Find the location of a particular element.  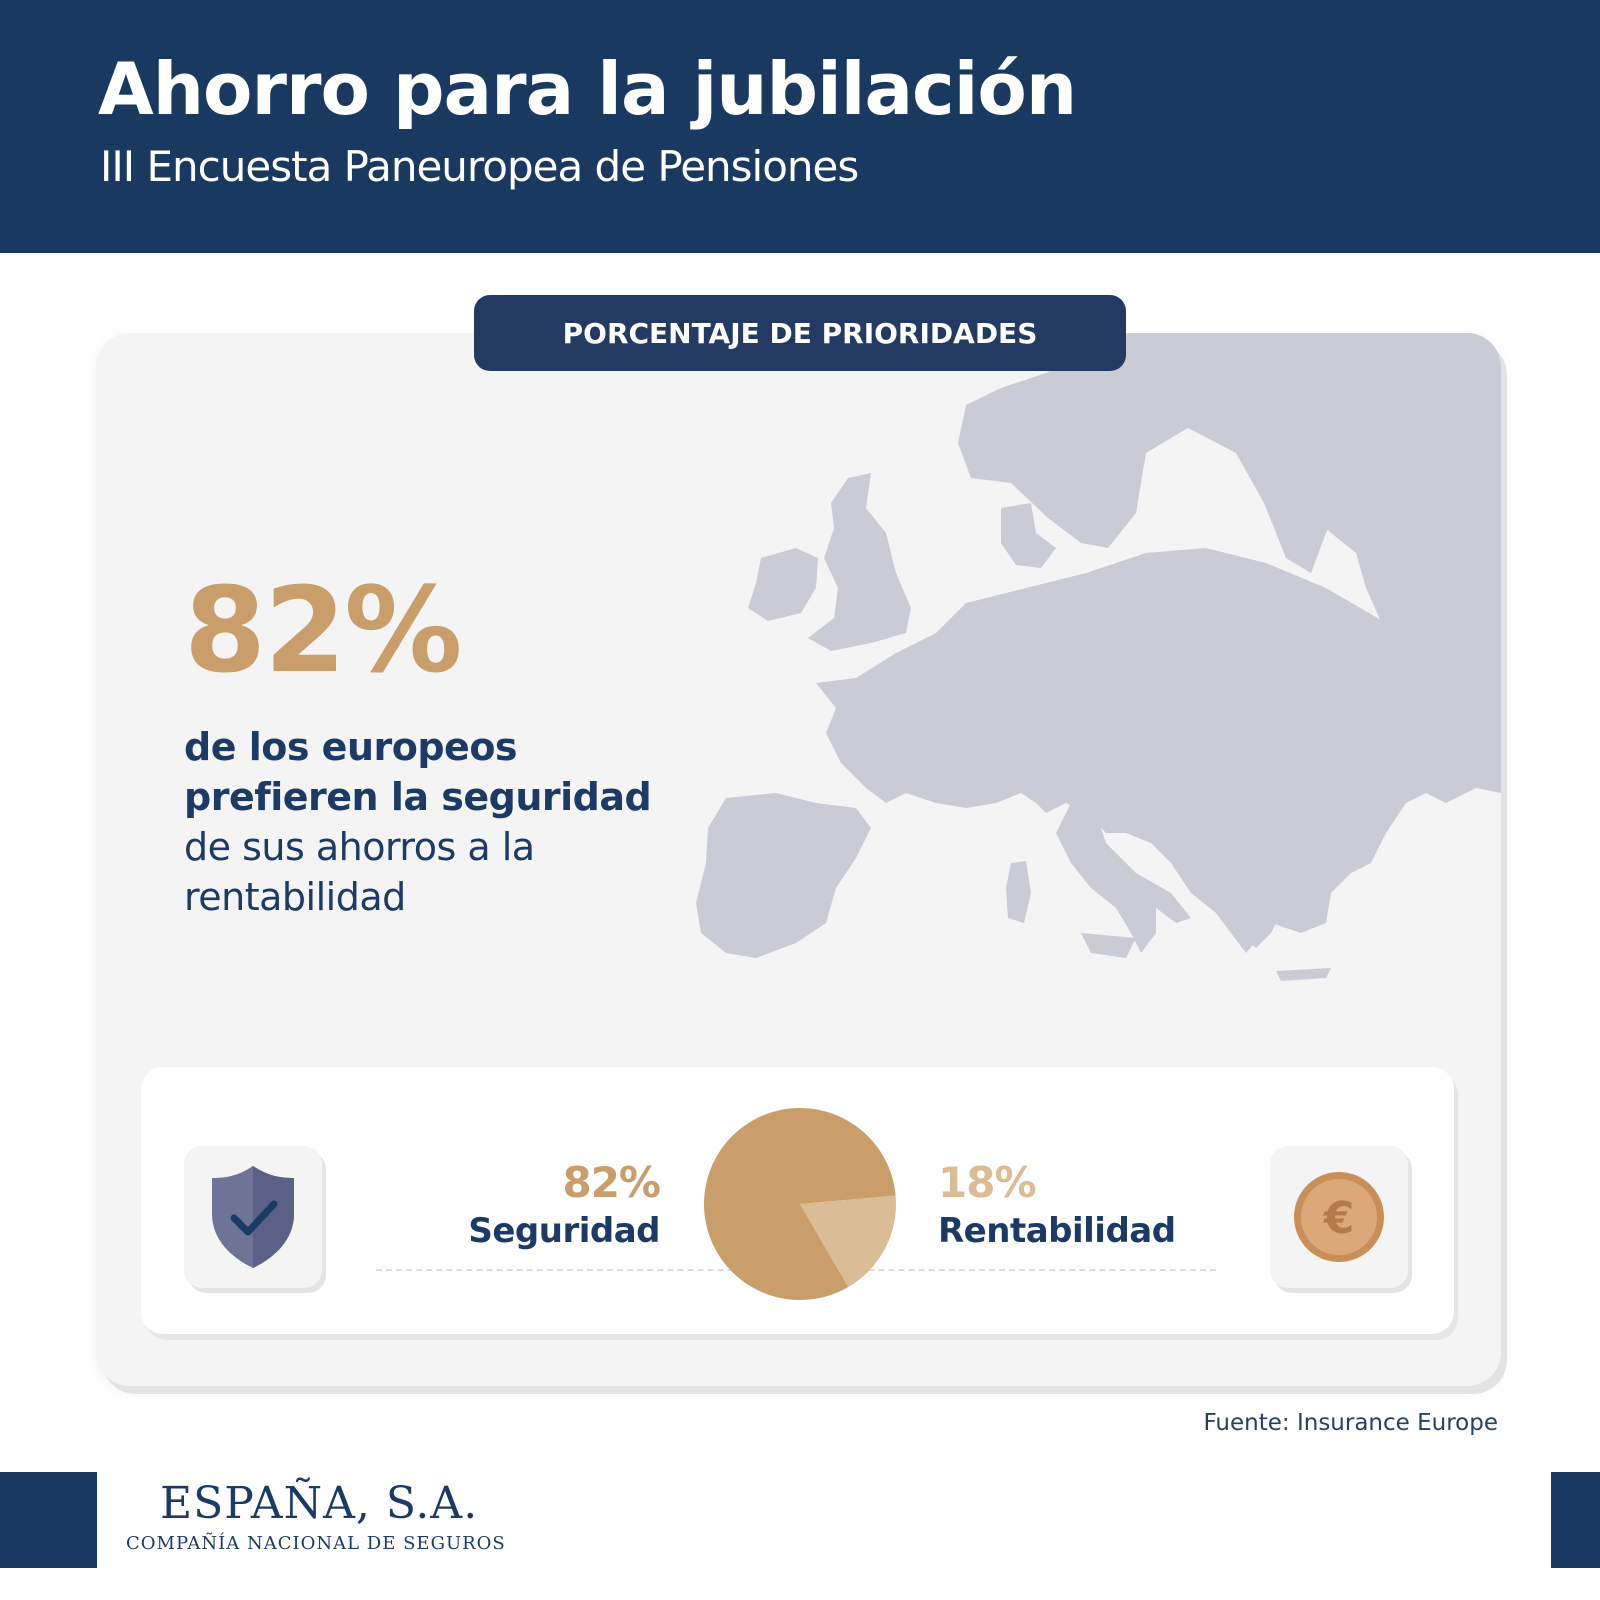

shield-check-icon is located at coordinates (253, 1217).